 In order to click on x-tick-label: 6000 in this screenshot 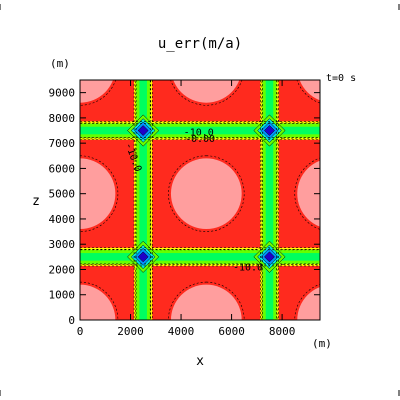, I will do `click(231, 331)`.